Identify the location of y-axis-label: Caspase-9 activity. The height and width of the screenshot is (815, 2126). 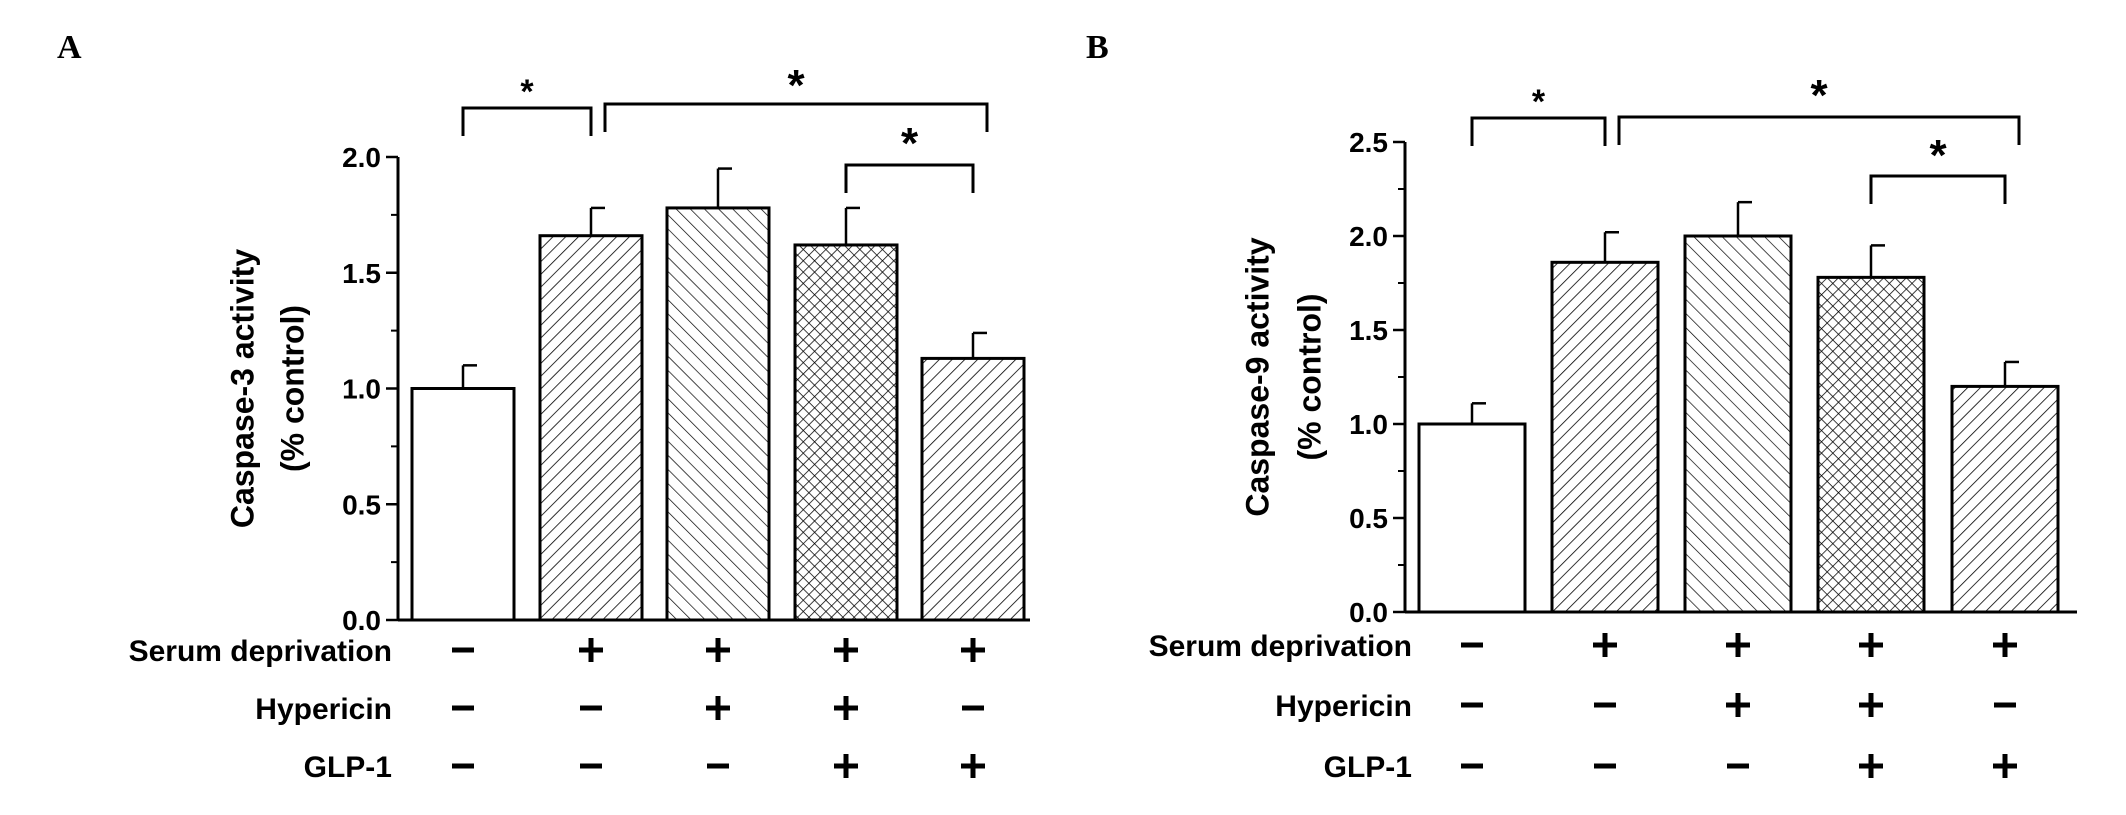
(1257, 376).